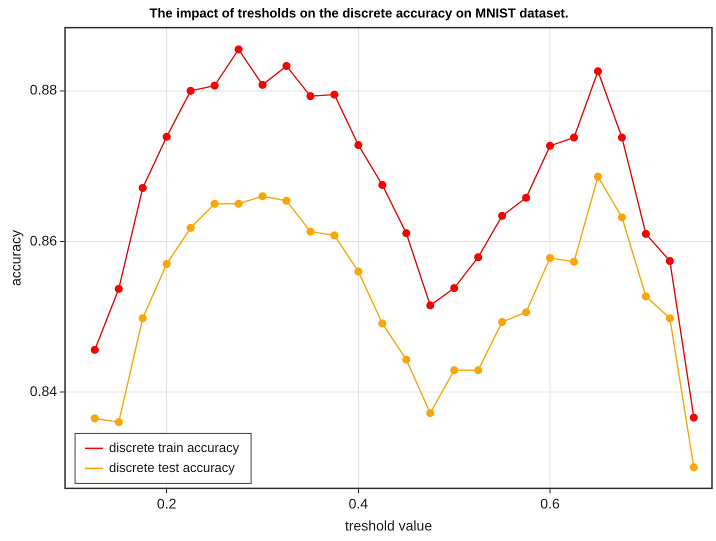 This screenshot has width=716, height=541. I want to click on y-tick-label: 0.88, so click(44, 90).